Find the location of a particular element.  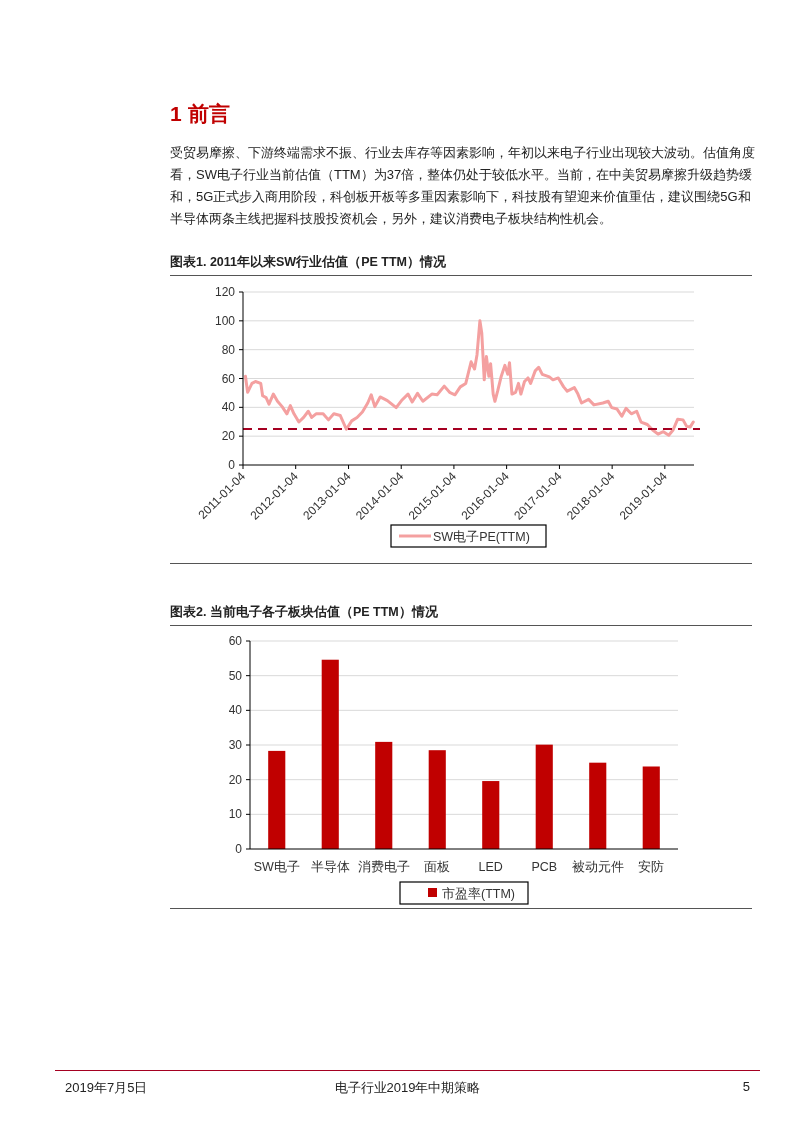

x-tick-label: 被动元件 is located at coordinates (597, 867).